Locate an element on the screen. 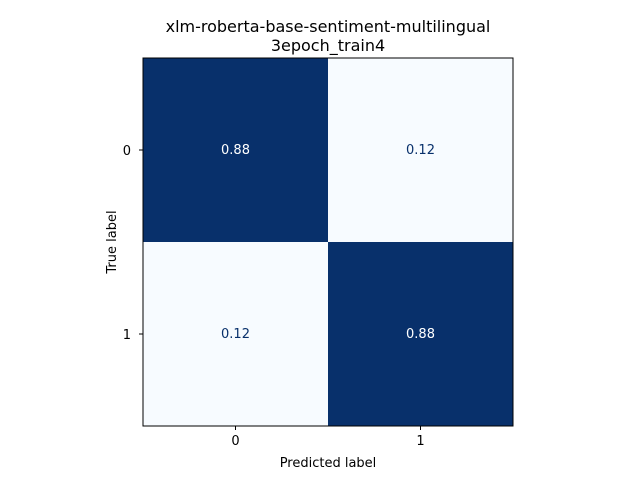  y-tick-label-1: 1 is located at coordinates (127, 335).